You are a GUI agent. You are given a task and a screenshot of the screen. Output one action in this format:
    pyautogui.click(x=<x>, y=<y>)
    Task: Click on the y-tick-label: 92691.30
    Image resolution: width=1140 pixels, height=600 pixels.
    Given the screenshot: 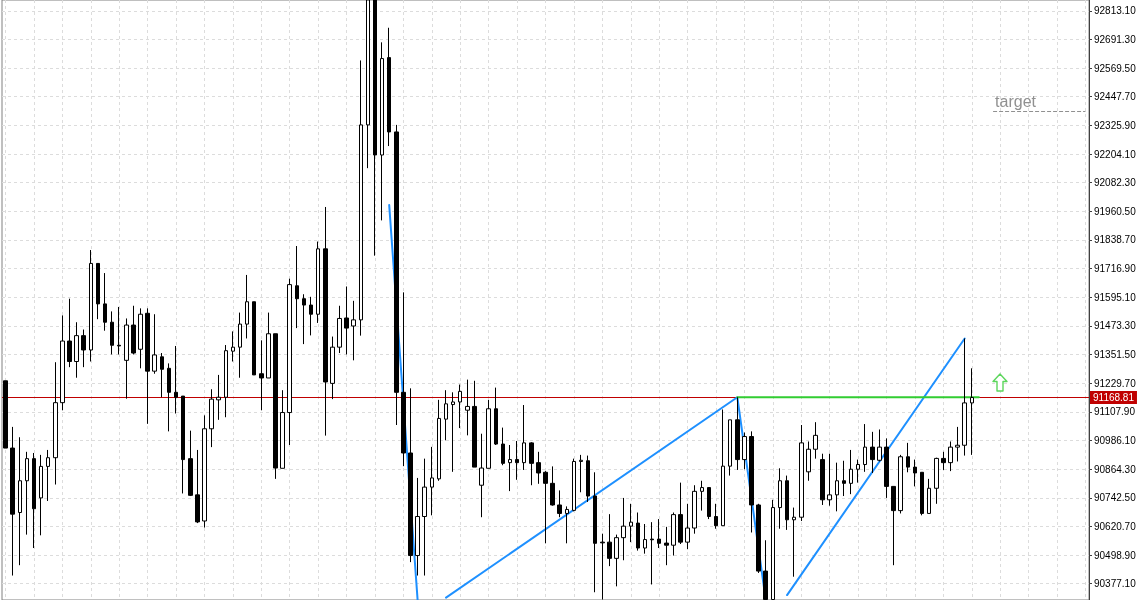 What is the action you would take?
    pyautogui.click(x=1115, y=39)
    